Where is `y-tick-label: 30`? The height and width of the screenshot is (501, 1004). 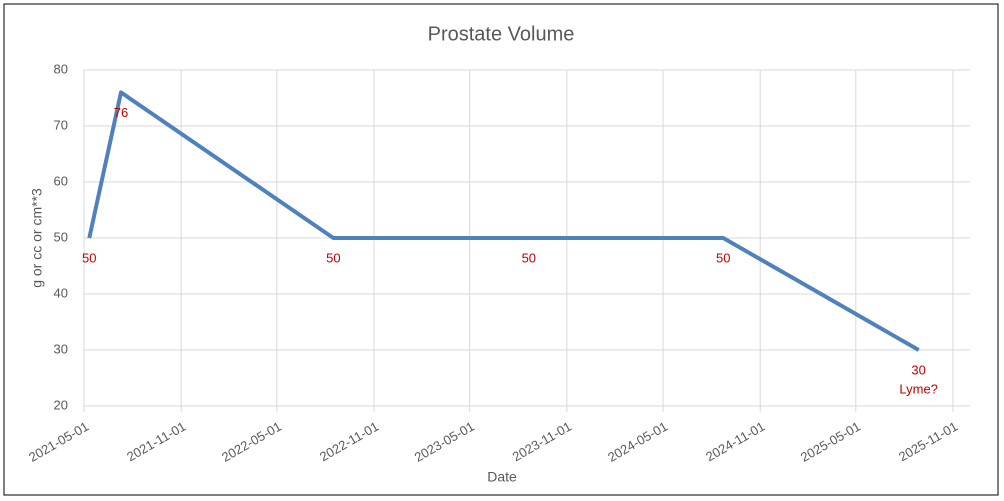
y-tick-label: 30 is located at coordinates (61, 348).